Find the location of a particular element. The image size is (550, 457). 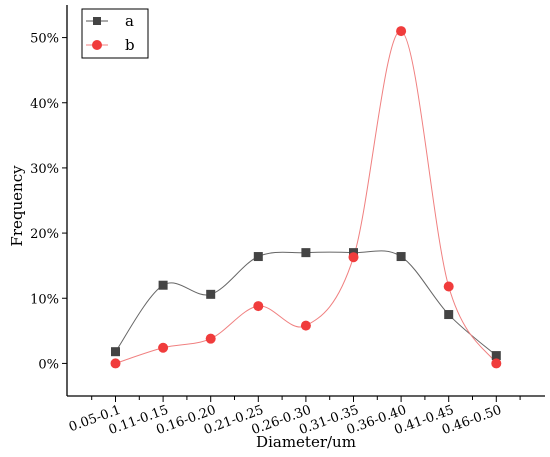

legend-entry-b: b is located at coordinates (110, 45).